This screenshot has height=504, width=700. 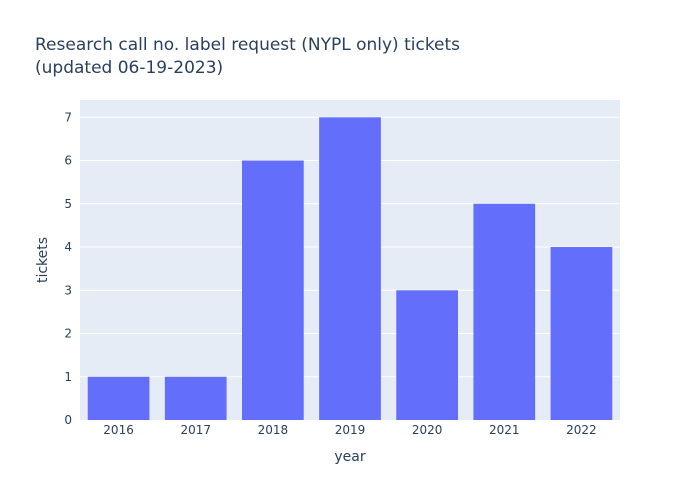 I want to click on y-tick-label: 6, so click(x=68, y=161).